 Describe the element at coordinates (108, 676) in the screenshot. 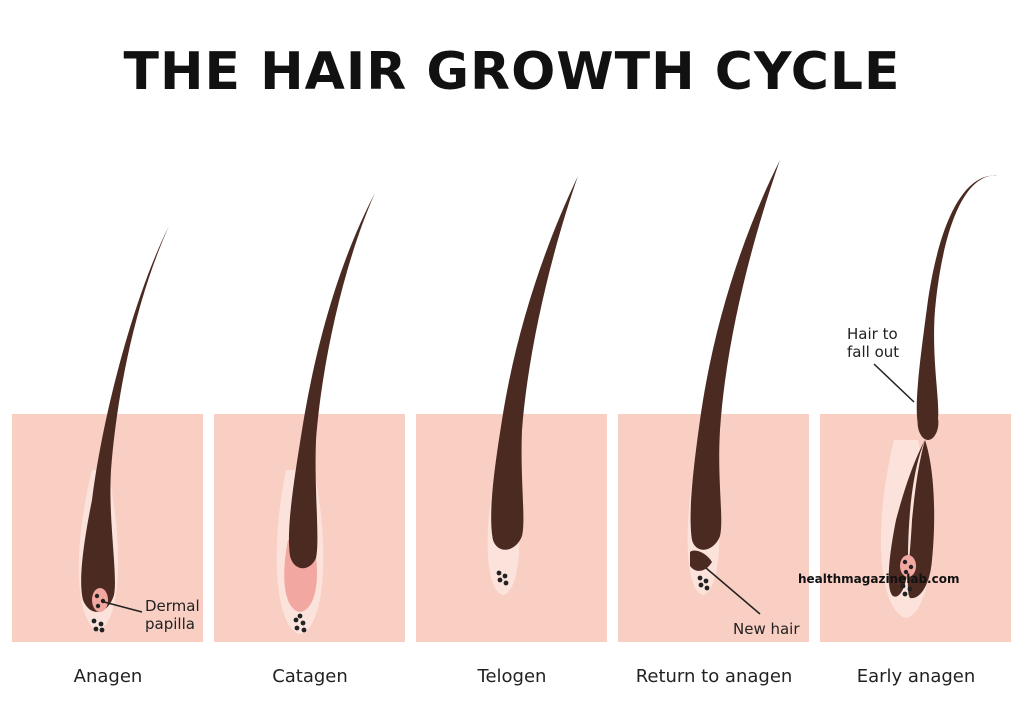

I see `stage-label-anagen: Anagen` at that location.